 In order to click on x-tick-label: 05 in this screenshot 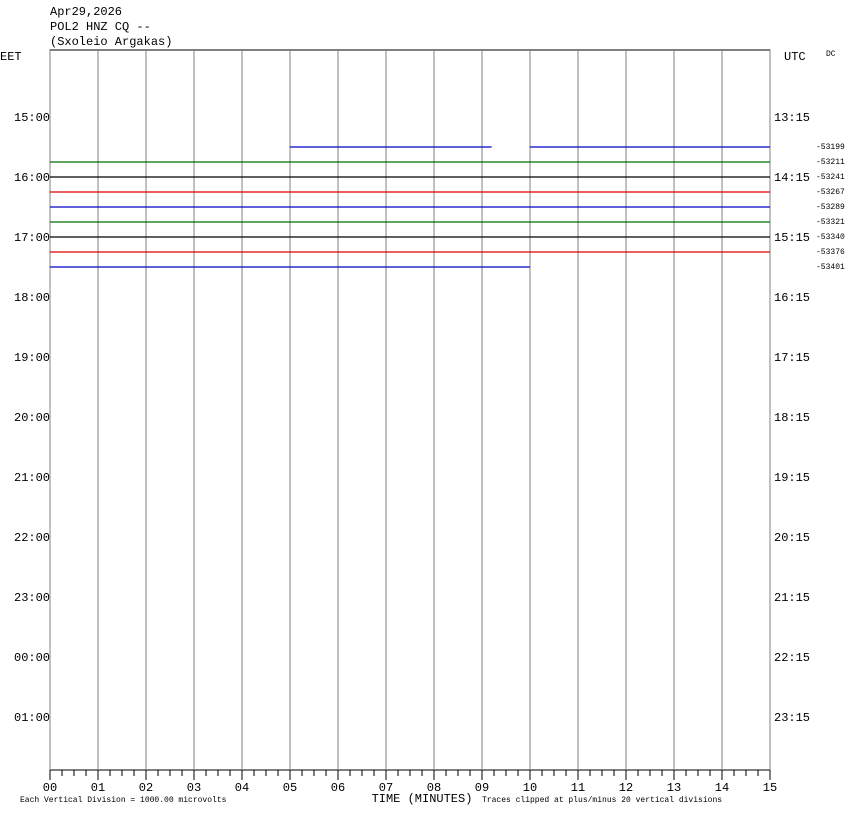, I will do `click(290, 788)`.